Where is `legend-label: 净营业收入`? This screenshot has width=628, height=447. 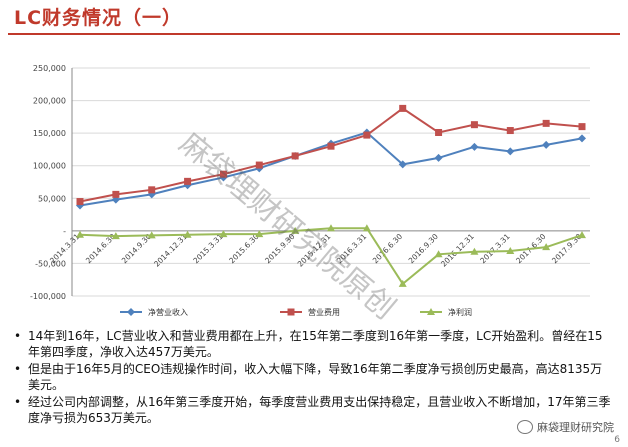 legend-label: 净营业收入 is located at coordinates (168, 312).